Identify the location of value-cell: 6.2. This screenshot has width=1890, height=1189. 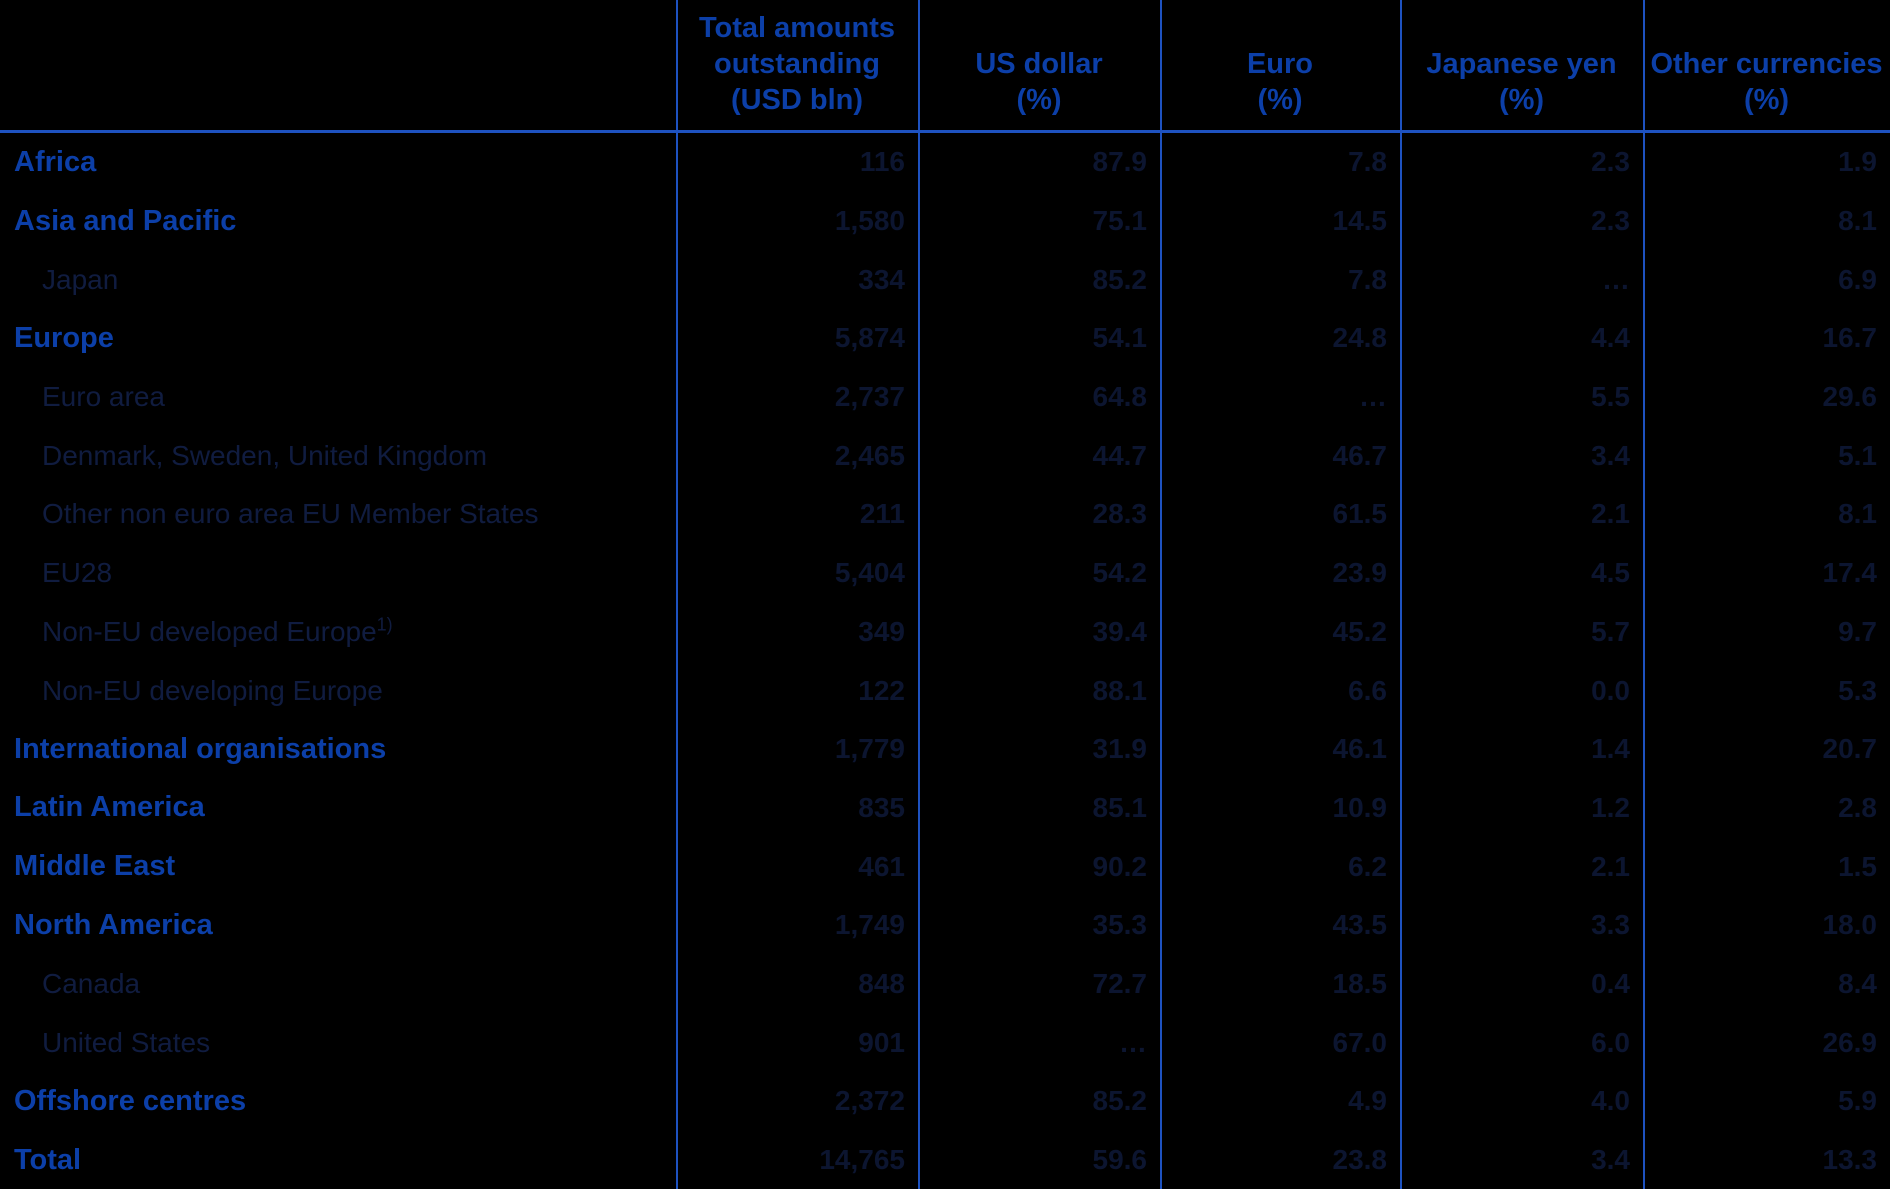
(1367, 866).